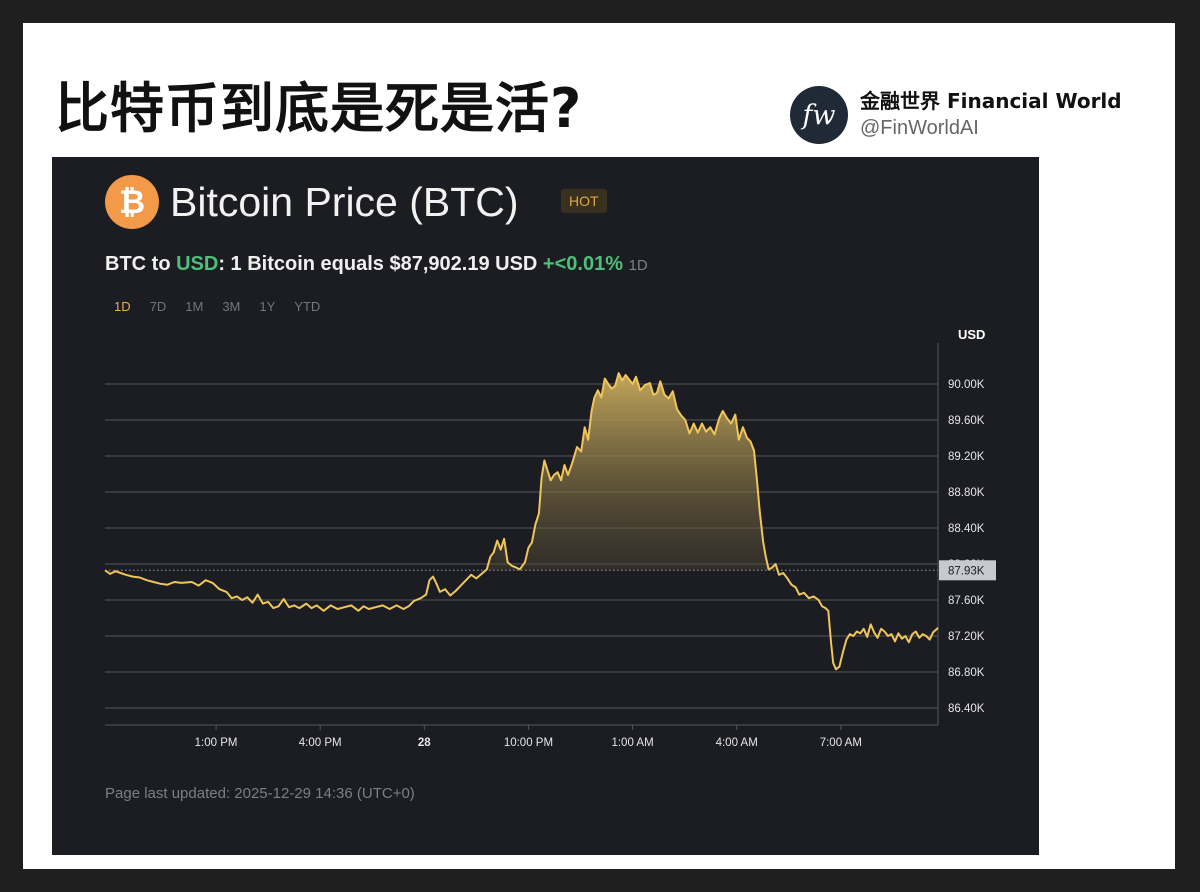 Image resolution: width=1200 pixels, height=892 pixels. What do you see at coordinates (971, 334) in the screenshot?
I see `y-axis-unit: USD` at bounding box center [971, 334].